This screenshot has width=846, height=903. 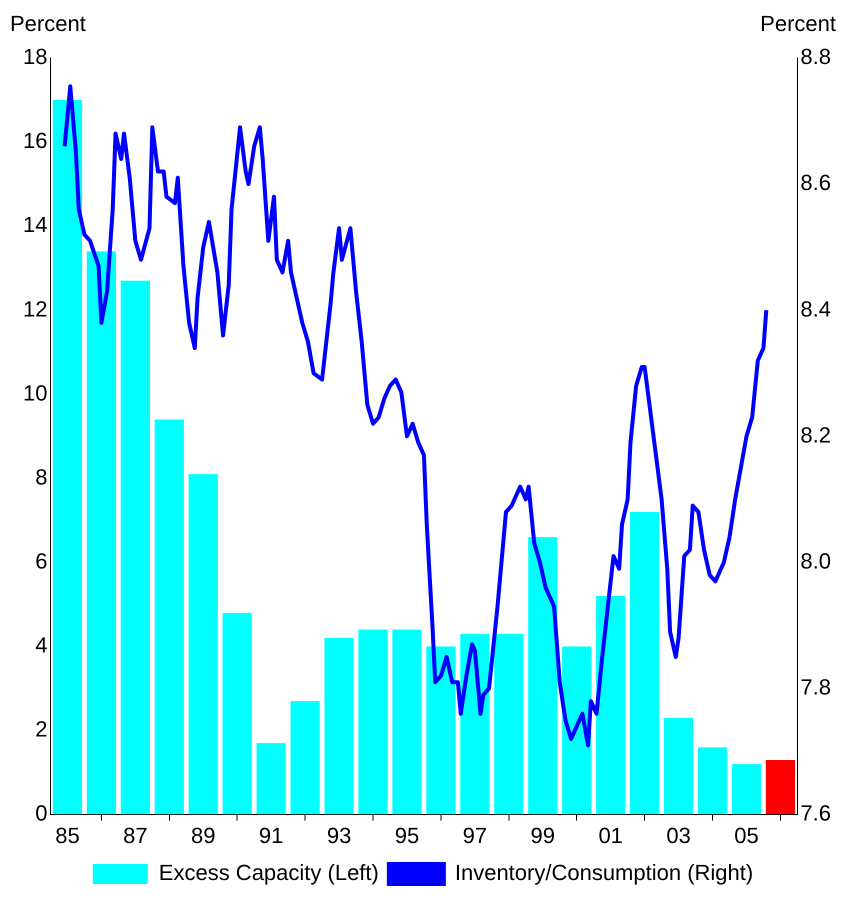 I want to click on y-tick-label: 0, so click(x=41, y=813).